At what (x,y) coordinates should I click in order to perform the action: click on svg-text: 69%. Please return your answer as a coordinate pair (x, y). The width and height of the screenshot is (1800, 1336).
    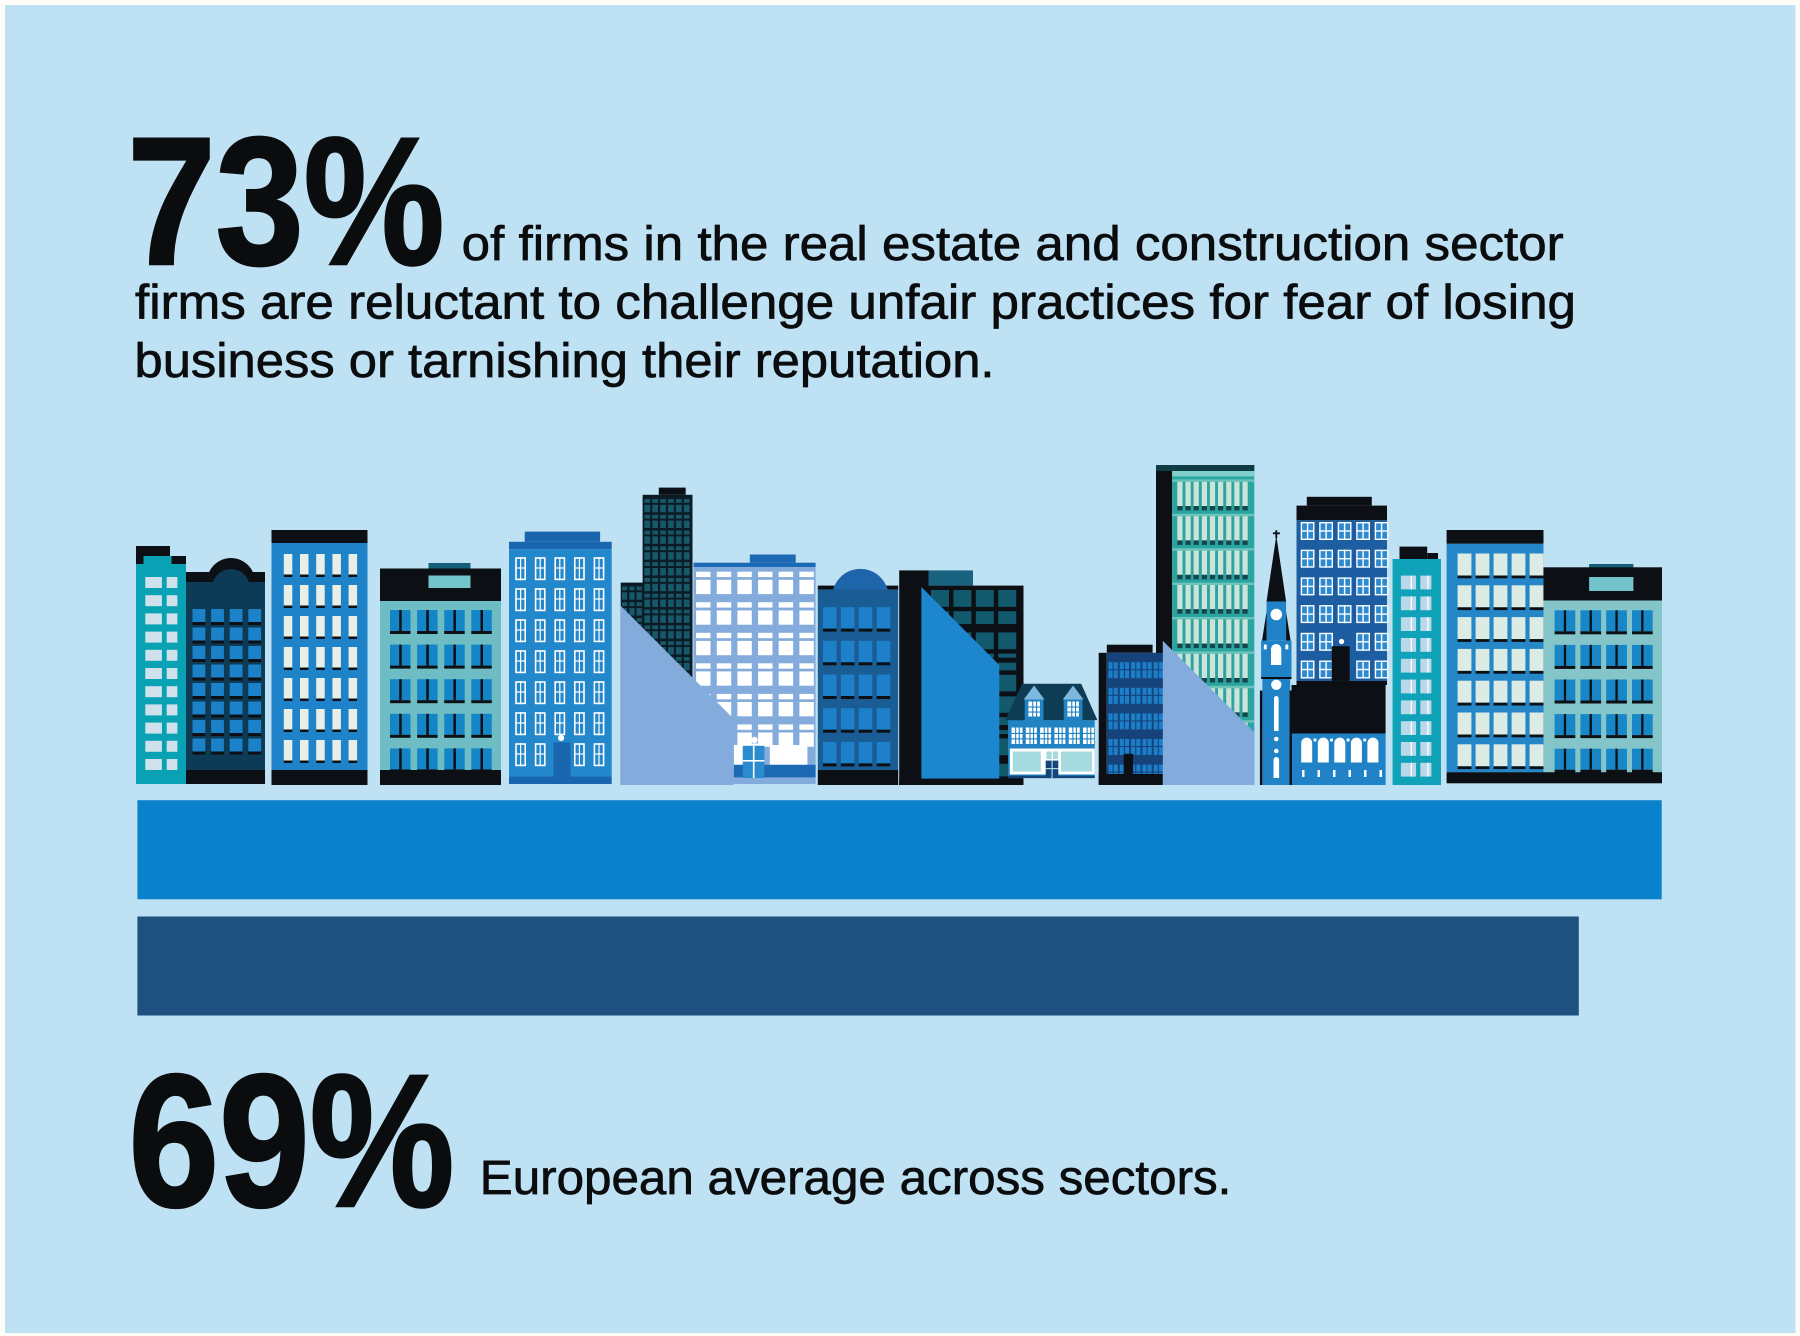
    Looking at the image, I should click on (292, 1141).